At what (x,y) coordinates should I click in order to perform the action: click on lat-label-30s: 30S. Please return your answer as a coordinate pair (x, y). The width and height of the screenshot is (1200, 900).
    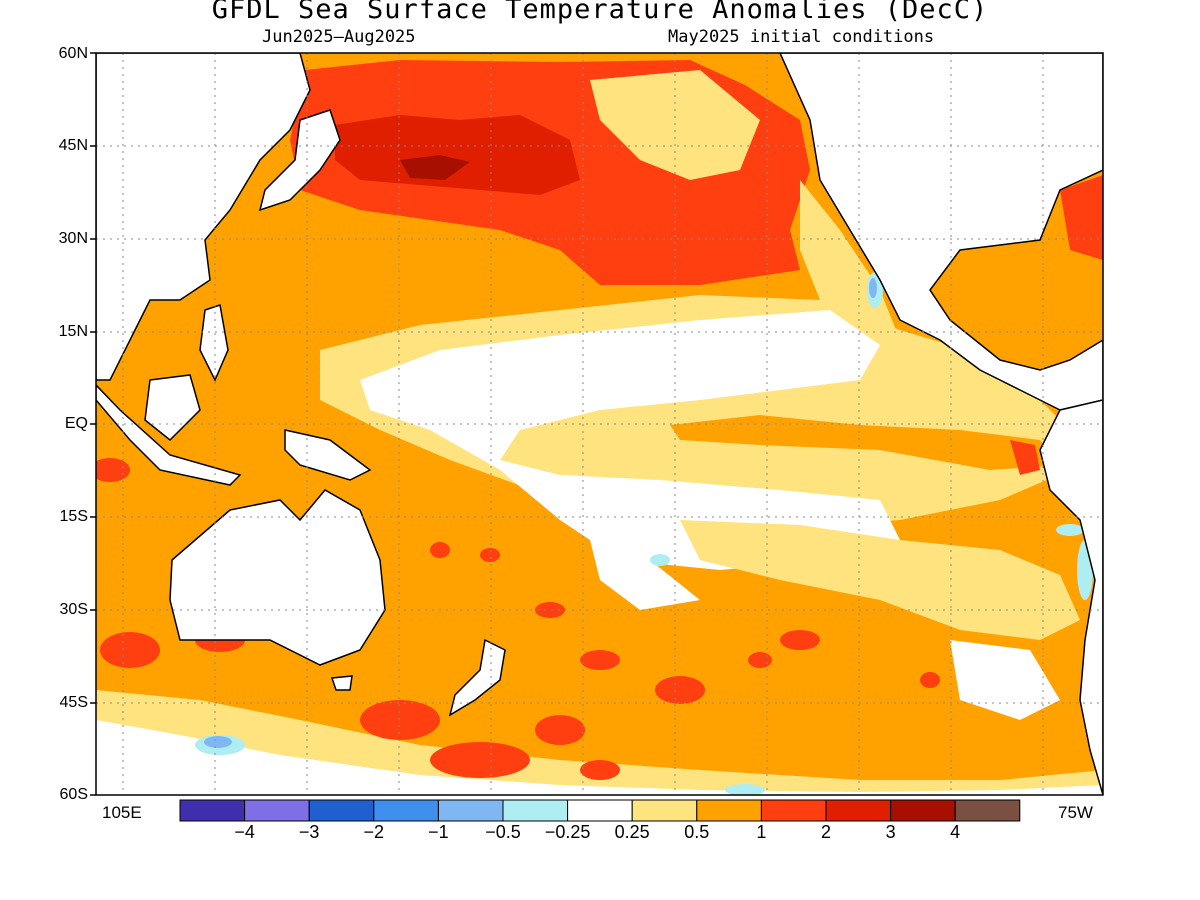
    Looking at the image, I should click on (73, 609).